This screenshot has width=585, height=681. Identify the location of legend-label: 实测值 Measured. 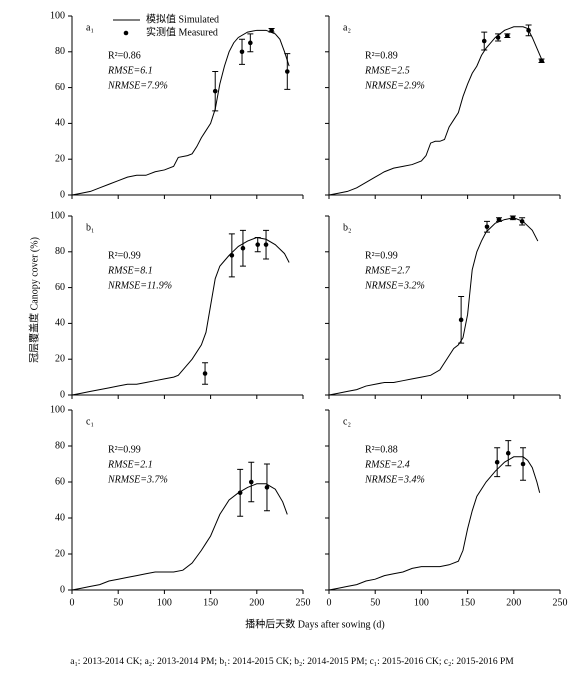
(182, 31).